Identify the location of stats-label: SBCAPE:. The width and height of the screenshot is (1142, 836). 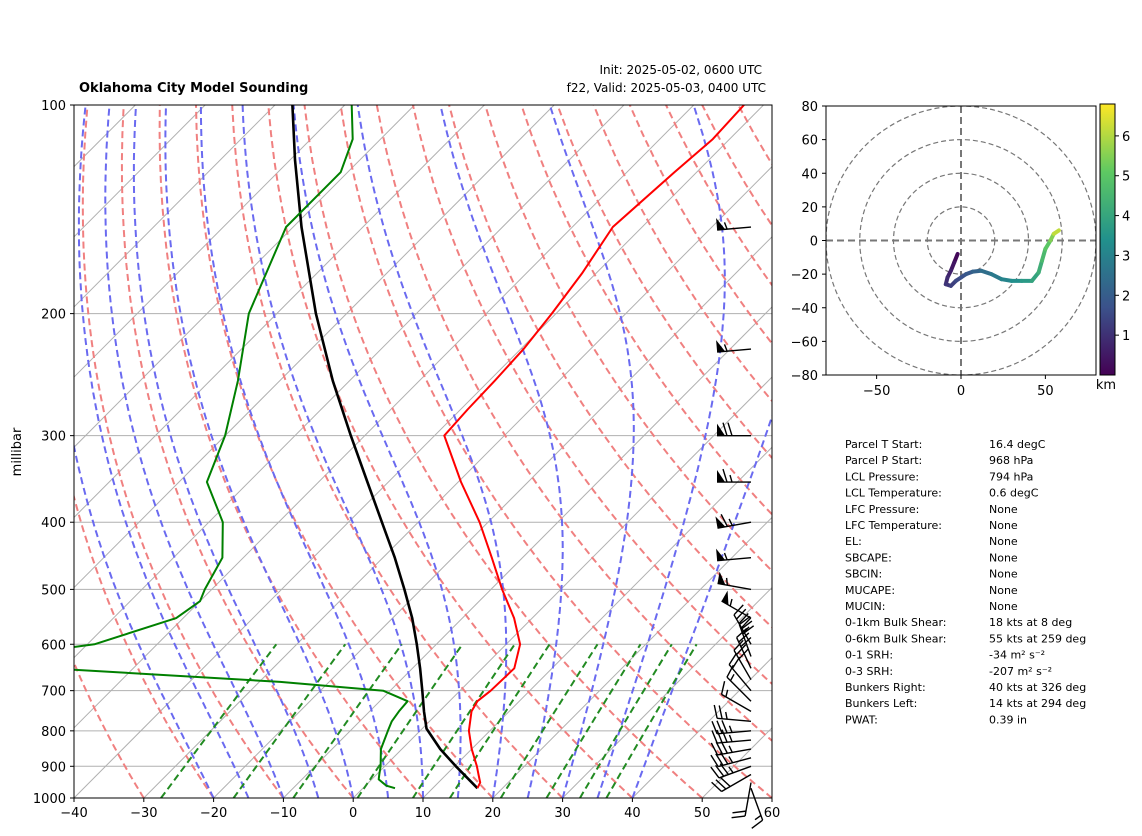
(868, 557).